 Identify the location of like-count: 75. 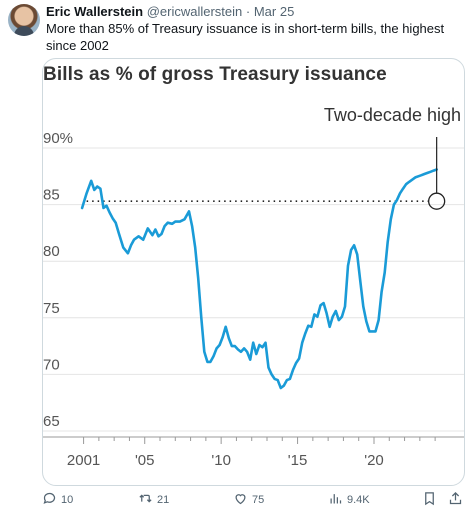
(258, 500).